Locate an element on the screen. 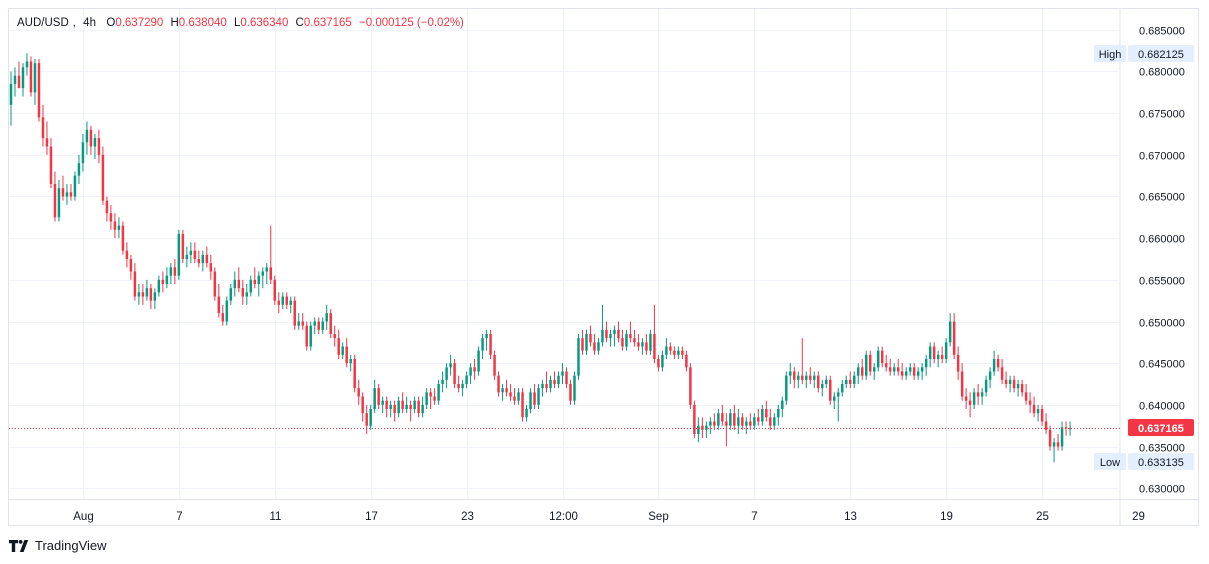 The image size is (1209, 564). y-tick-label: 0.645000 is located at coordinates (1162, 365).